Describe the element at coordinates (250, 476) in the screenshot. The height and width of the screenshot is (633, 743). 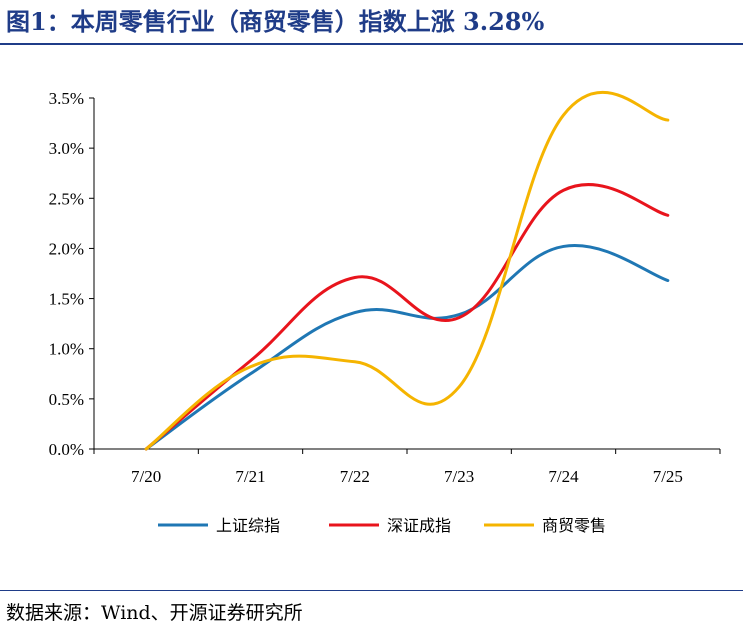
I see `x-tick-label: 7/21` at that location.